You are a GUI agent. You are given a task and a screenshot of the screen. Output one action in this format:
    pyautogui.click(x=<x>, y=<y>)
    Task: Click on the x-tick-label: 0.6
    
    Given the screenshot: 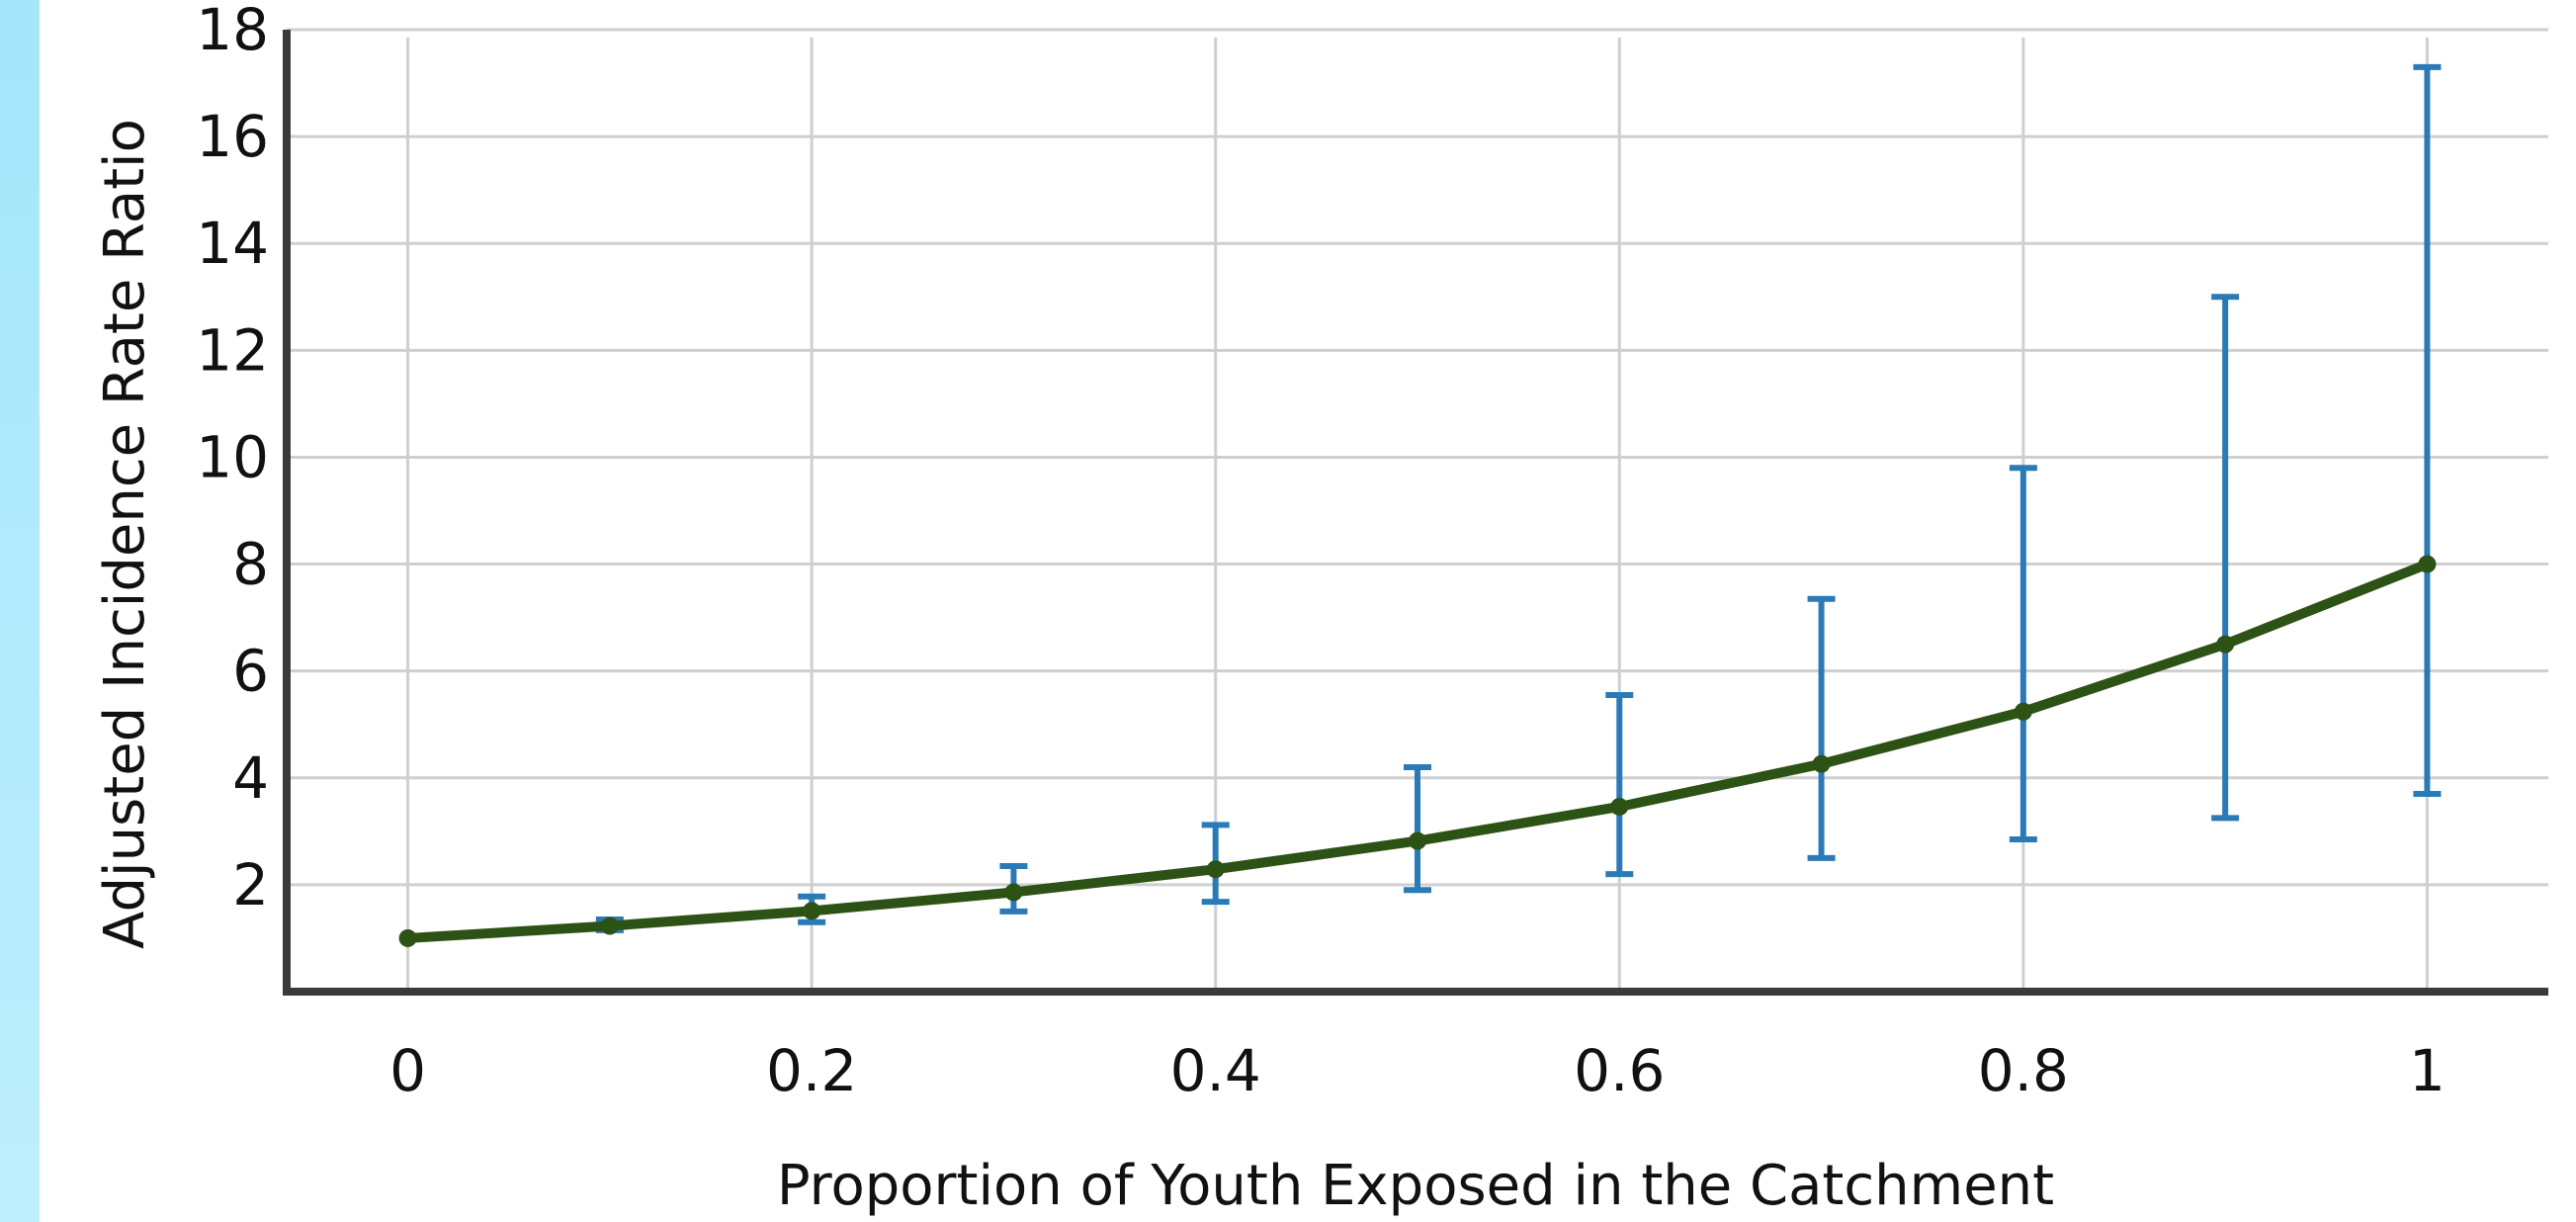 What is the action you would take?
    pyautogui.click(x=1619, y=1070)
    